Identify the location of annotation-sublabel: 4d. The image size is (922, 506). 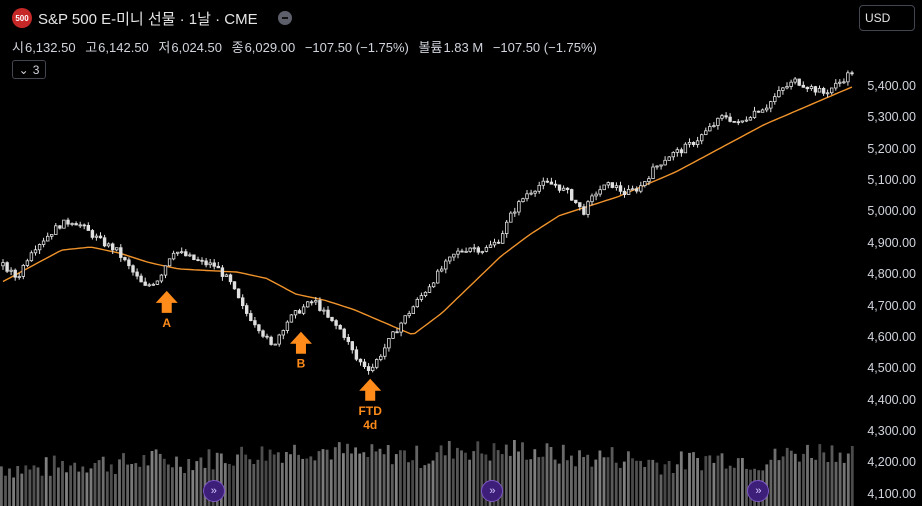
(370, 425).